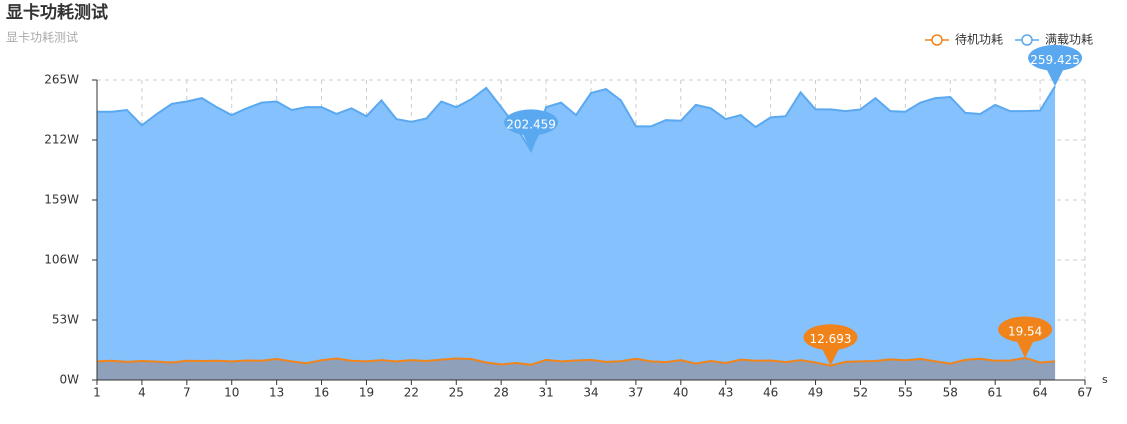 The height and width of the screenshot is (424, 1127). I want to click on x-tick-label: 55, so click(905, 393).